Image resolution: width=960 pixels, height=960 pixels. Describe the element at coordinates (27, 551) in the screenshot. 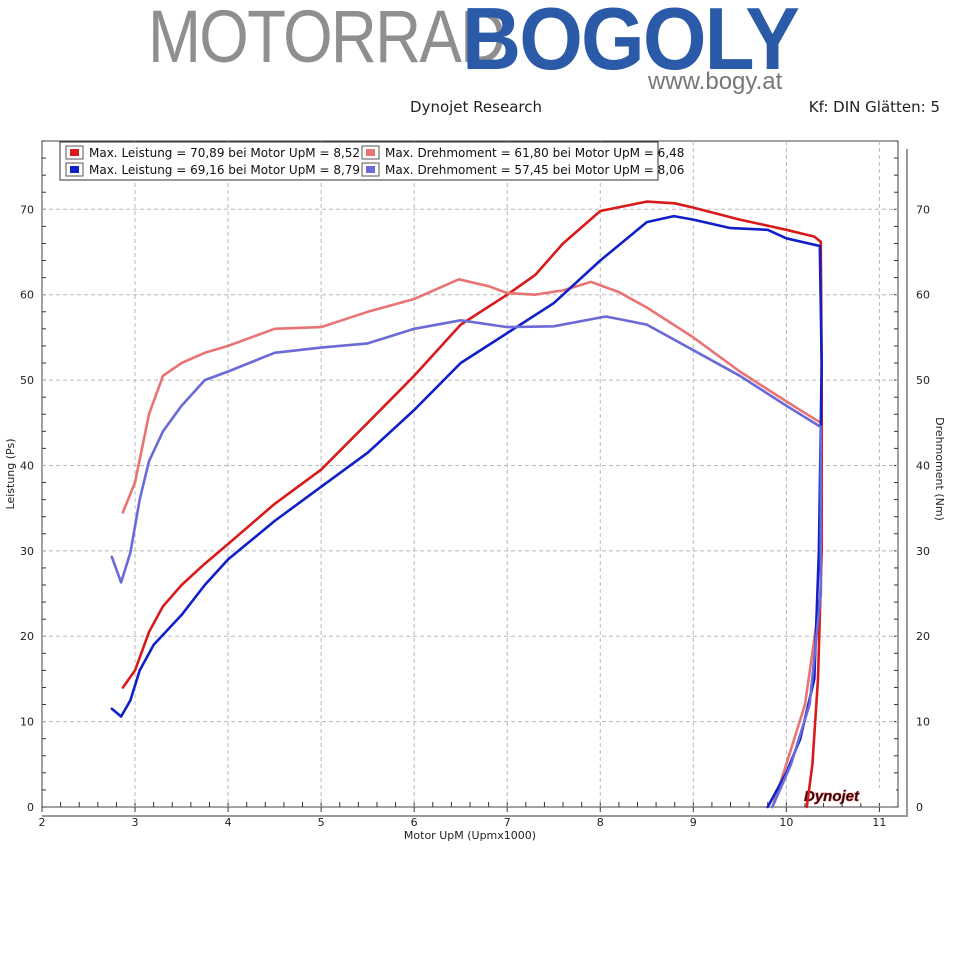

I see `y-tick-label-left: 30` at that location.